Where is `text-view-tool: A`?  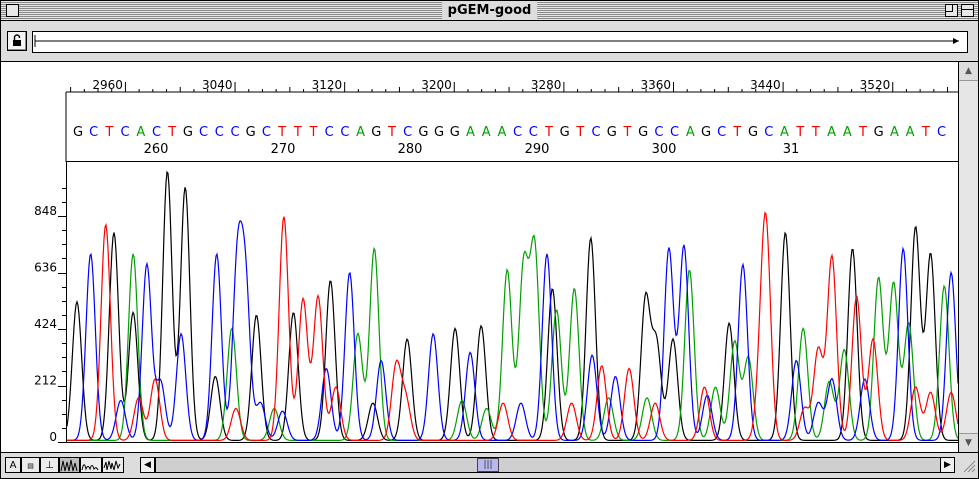
text-view-tool: A is located at coordinates (13, 465).